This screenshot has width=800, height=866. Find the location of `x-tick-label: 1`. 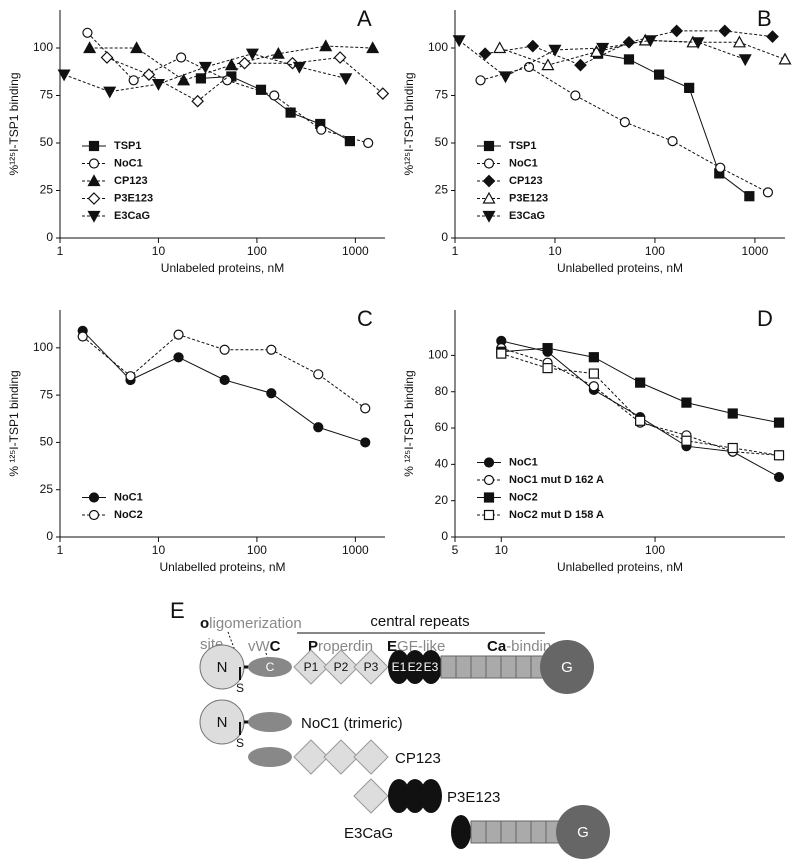

x-tick-label: 1 is located at coordinates (455, 251).